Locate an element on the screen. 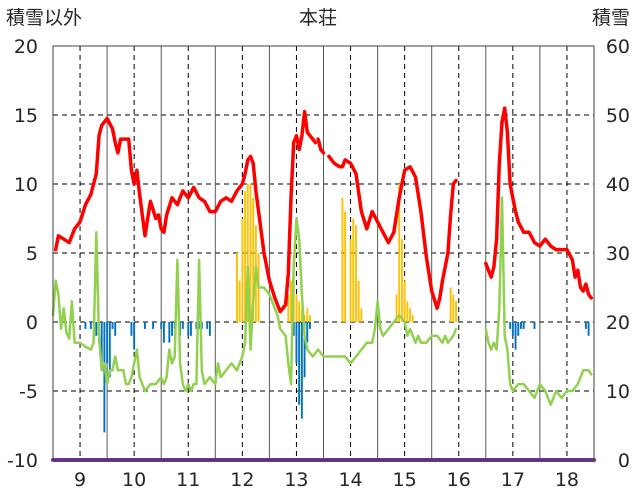 This screenshot has height=501, width=636. x-tick-label: 12 is located at coordinates (242, 480).